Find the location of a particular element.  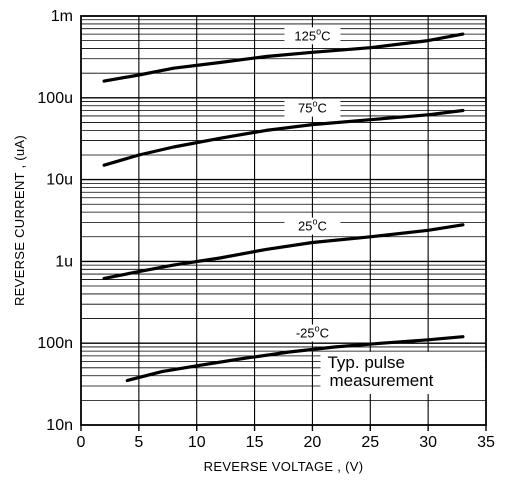

y-tick-label: 10u is located at coordinates (59, 180).